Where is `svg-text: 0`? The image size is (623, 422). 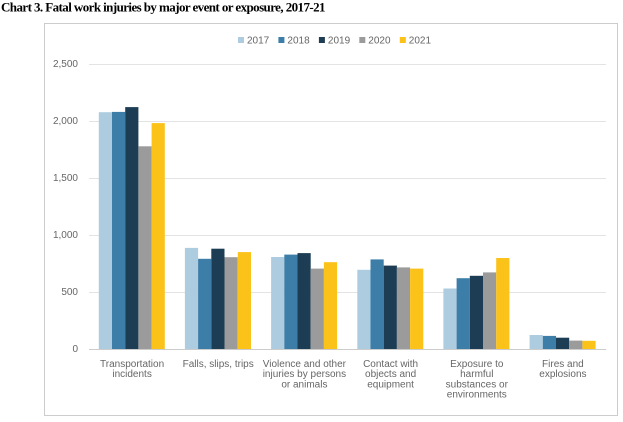
svg-text: 0 is located at coordinates (75, 349).